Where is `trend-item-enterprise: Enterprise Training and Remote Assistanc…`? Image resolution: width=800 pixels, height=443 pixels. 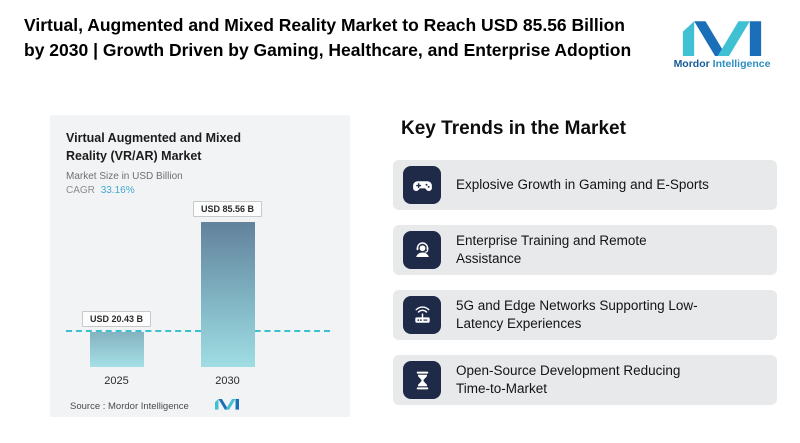
trend-item-enterprise: Enterprise Training and Remote Assistanc… is located at coordinates (585, 250).